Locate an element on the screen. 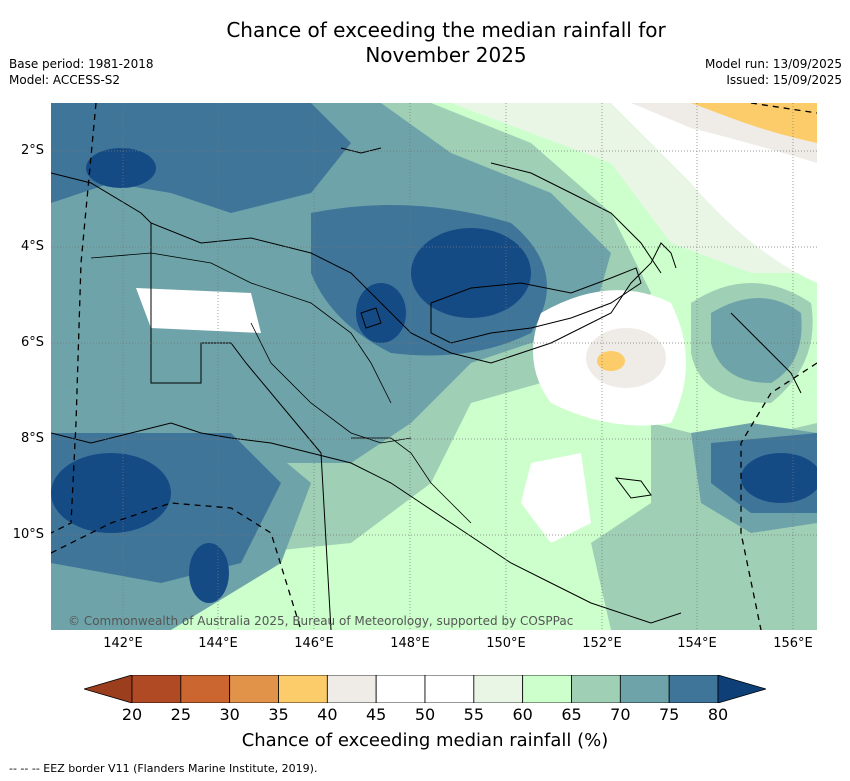 This screenshot has height=781, width=850. lon-label-142e: 142°E is located at coordinates (123, 643).